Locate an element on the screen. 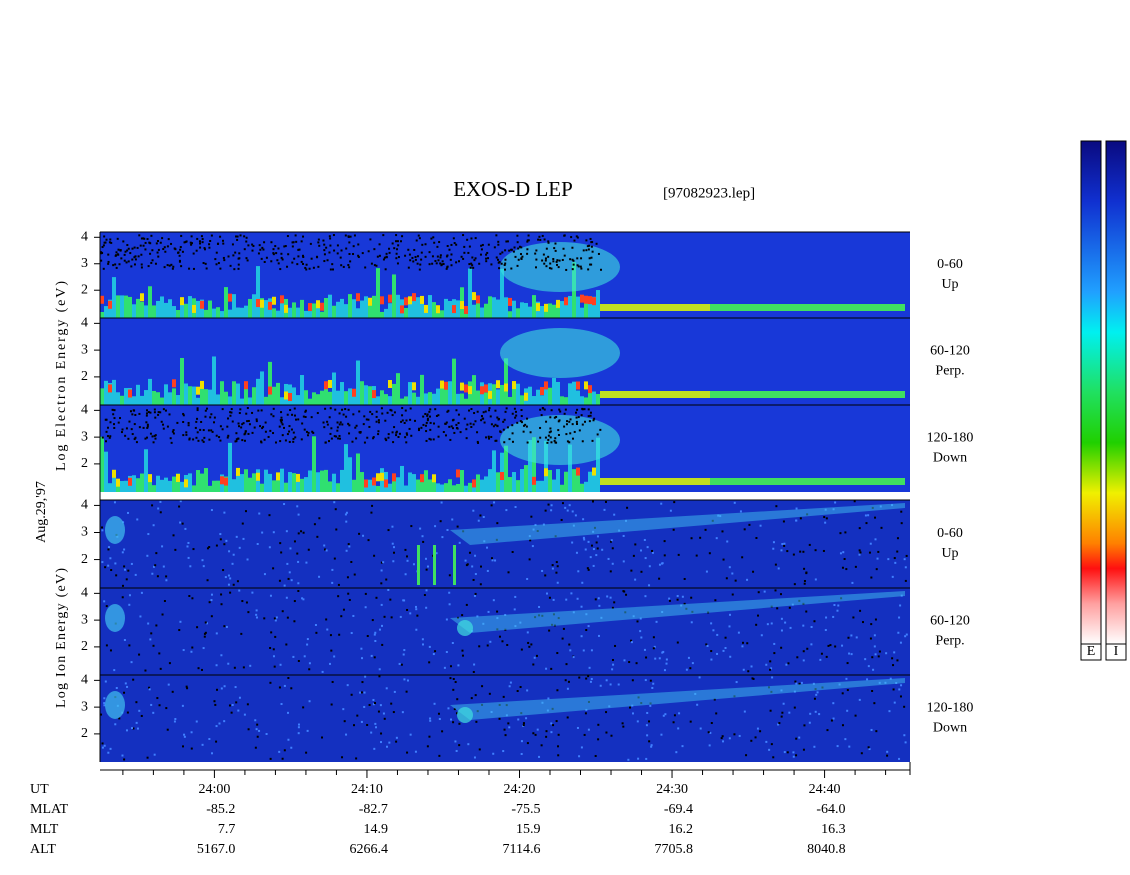 The width and height of the screenshot is (1130, 875). ephemeris-value: 16.3 is located at coordinates (833, 829).